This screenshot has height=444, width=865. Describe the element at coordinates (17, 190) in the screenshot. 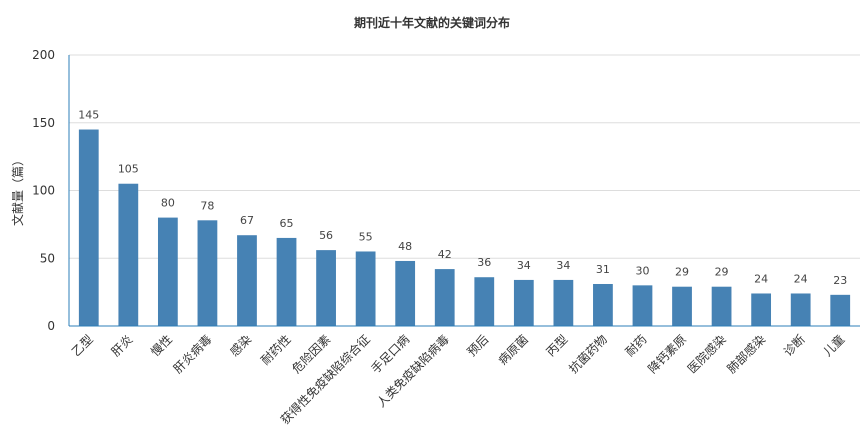

I see `y-axis-label: 文献量（篇）` at that location.